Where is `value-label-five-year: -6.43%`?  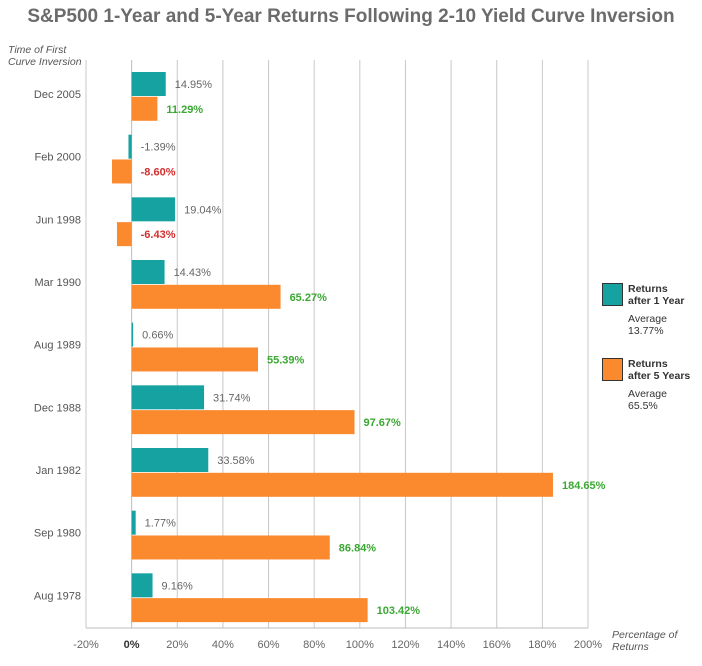
value-label-five-year: -6.43% is located at coordinates (158, 235).